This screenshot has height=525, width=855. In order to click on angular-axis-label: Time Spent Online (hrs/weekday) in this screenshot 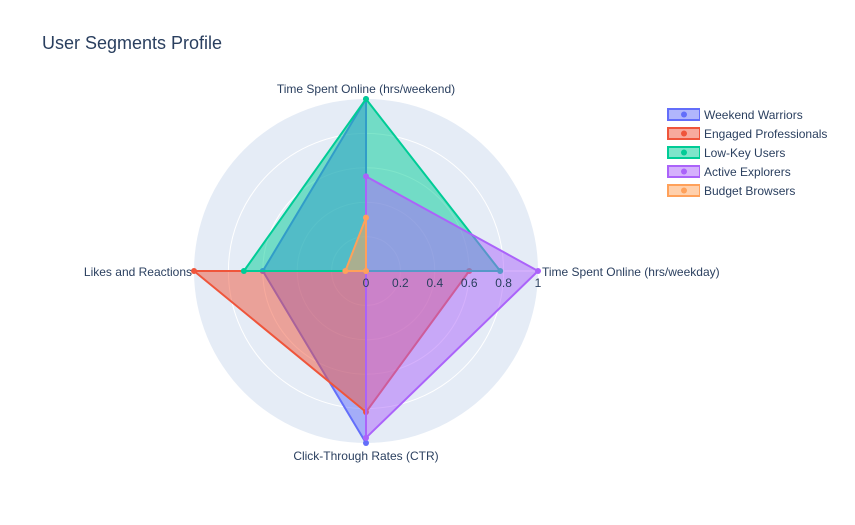, I will do `click(631, 272)`.